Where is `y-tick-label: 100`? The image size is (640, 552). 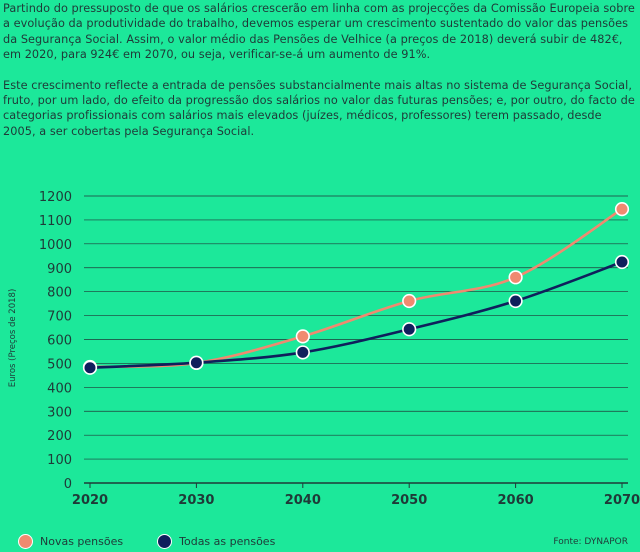
y-tick-label: 100 is located at coordinates (59, 460).